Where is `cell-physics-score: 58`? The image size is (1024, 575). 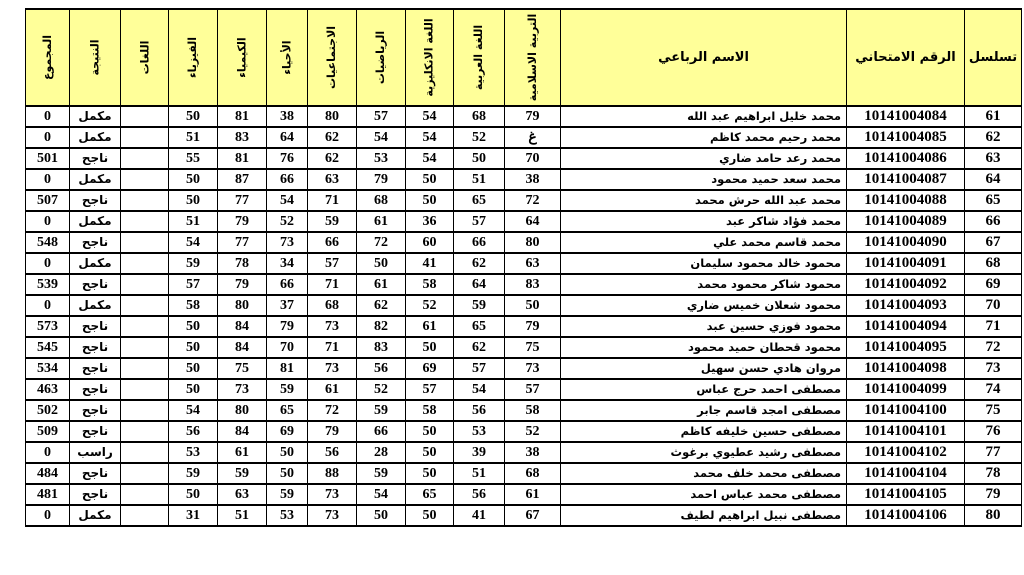 cell-physics-score: 58 is located at coordinates (193, 305).